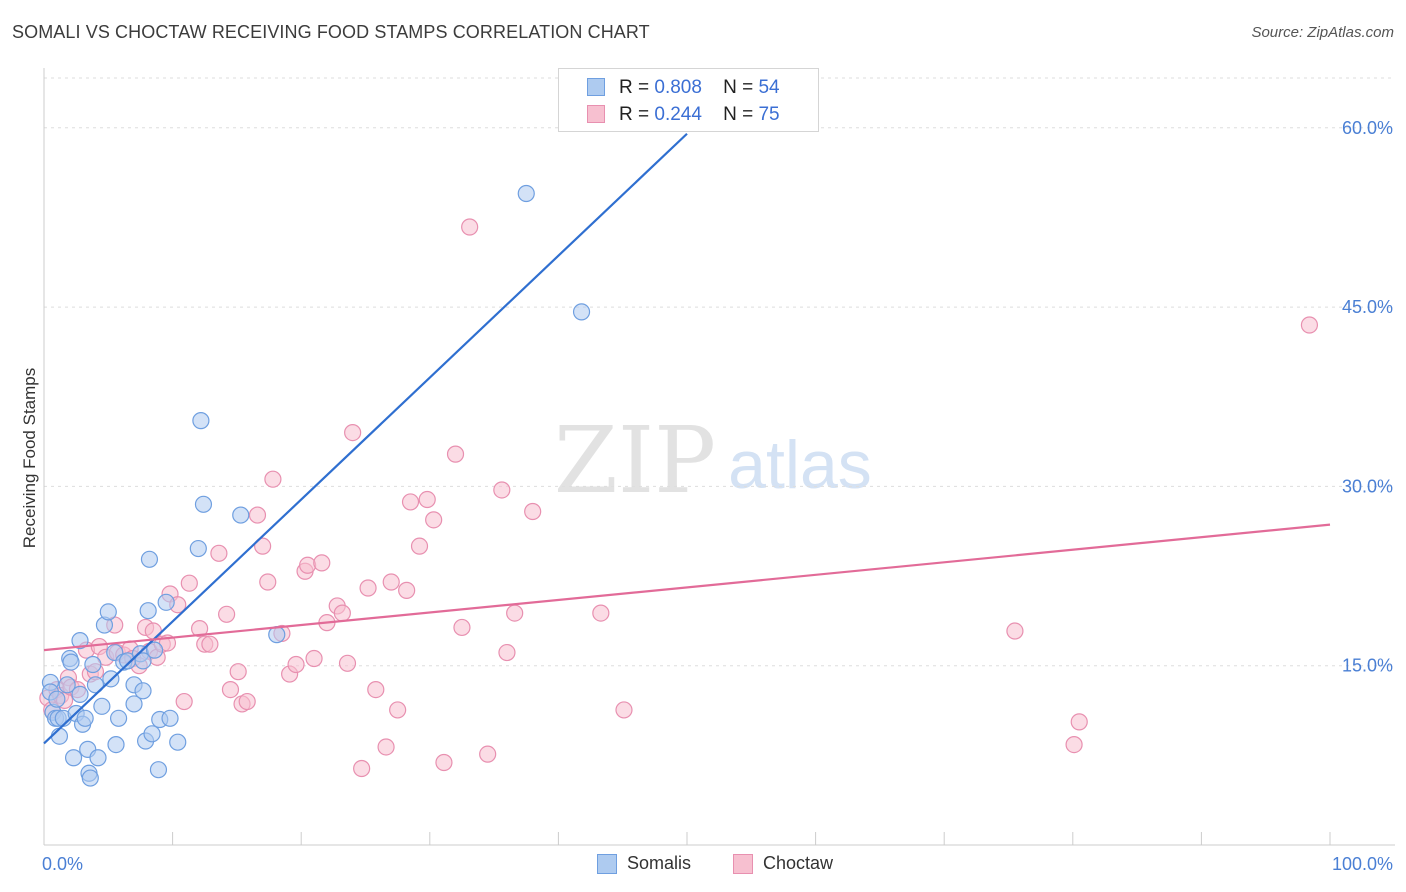 This screenshot has height=892, width=1406. What do you see at coordinates (62, 864) in the screenshot?
I see `x-tick-label: 0.0%` at bounding box center [62, 864].